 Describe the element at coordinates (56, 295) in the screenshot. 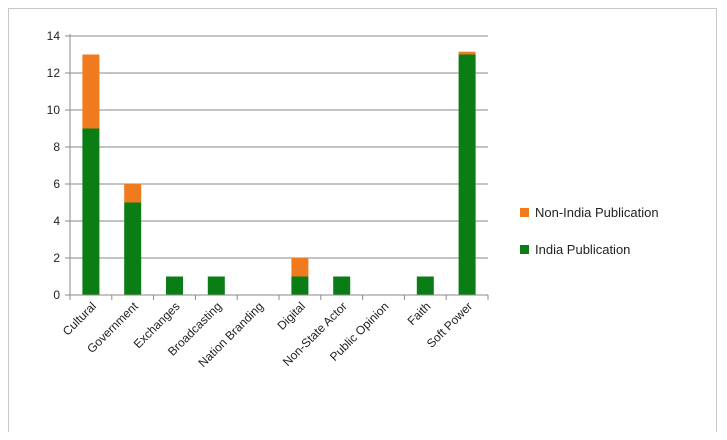

I see `y-tick-label: 0` at that location.